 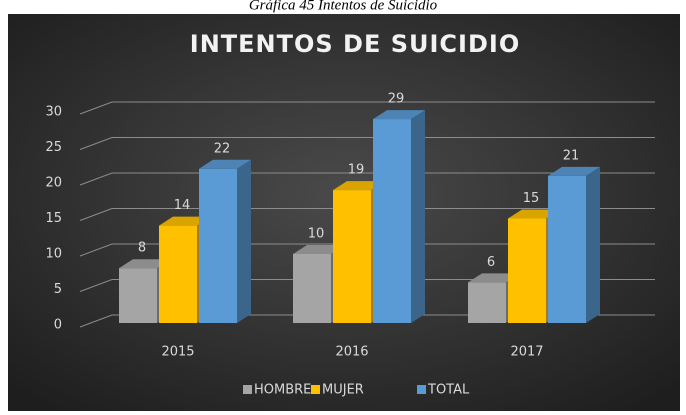 What do you see at coordinates (526, 352) in the screenshot?
I see `x-tick-label: 2017` at bounding box center [526, 352].